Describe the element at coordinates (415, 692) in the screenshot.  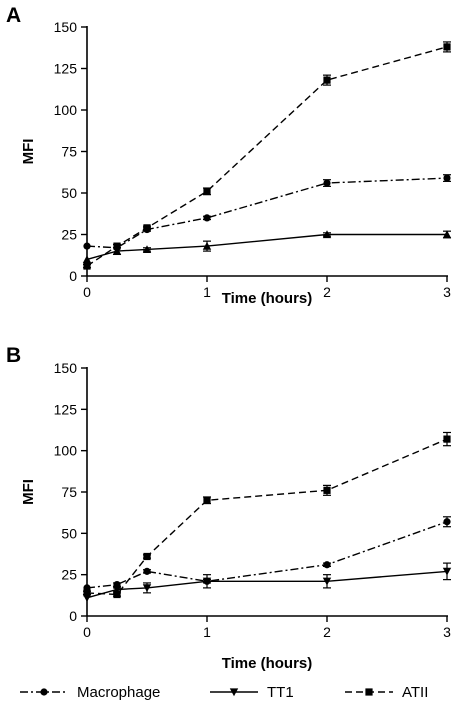
I see `legend-label: ATII` at that location.